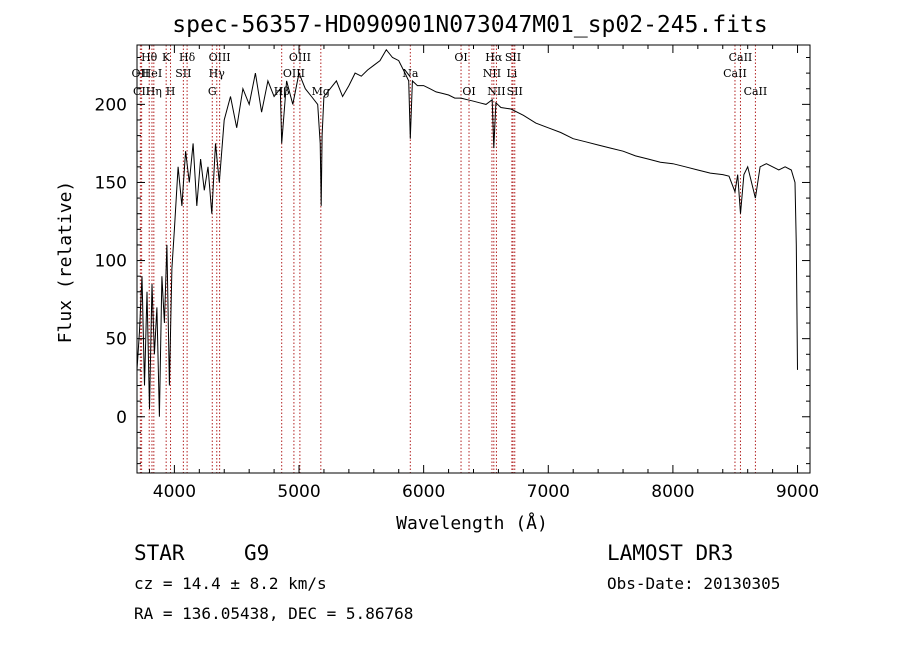 The height and width of the screenshot is (649, 900). I want to click on spectral-line-label-11: G, so click(212, 91).